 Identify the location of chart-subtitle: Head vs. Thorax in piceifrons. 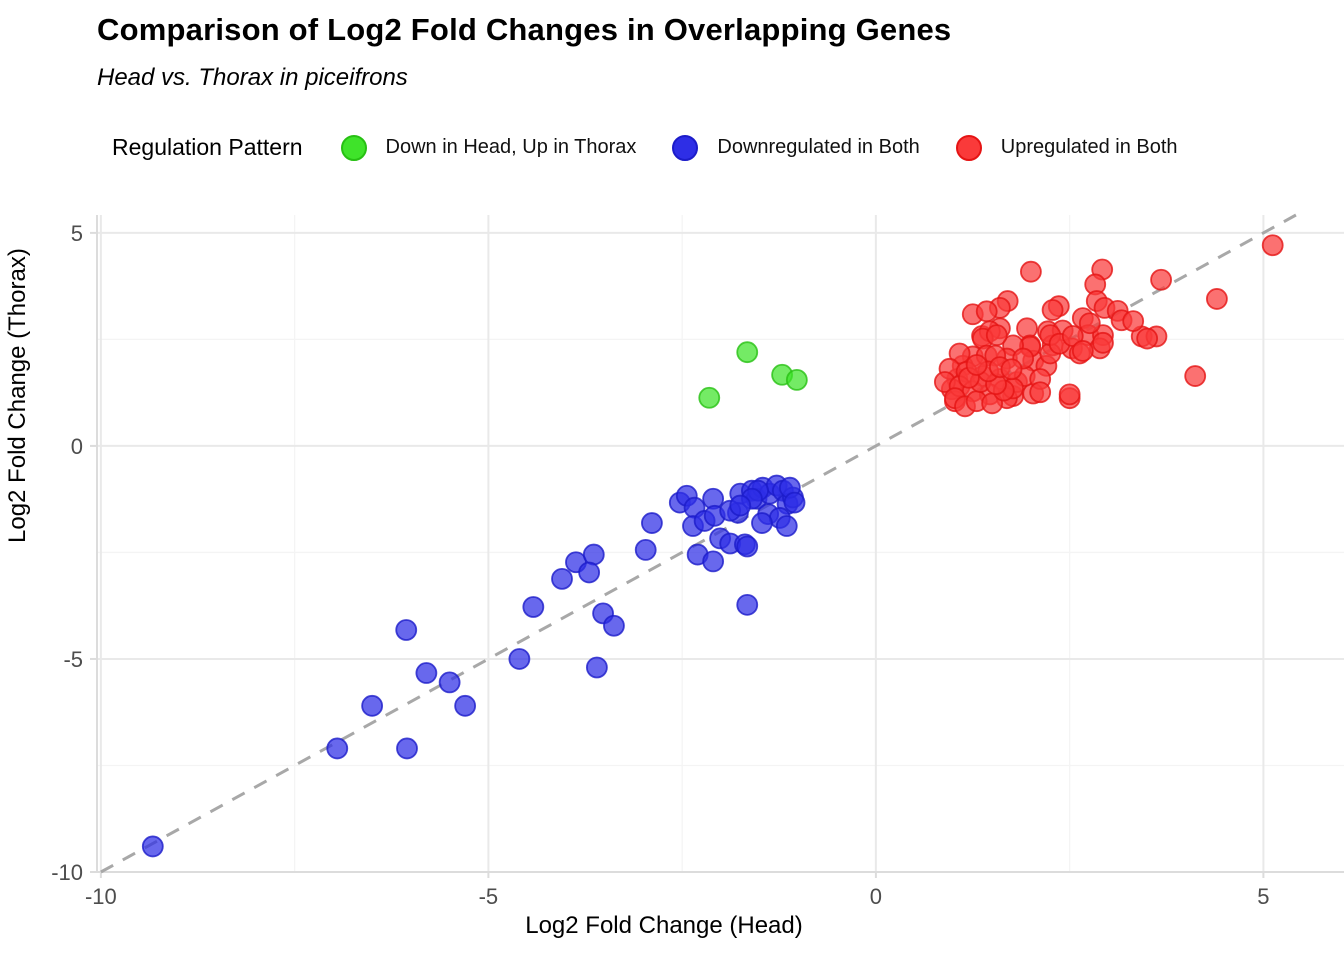
(252, 77).